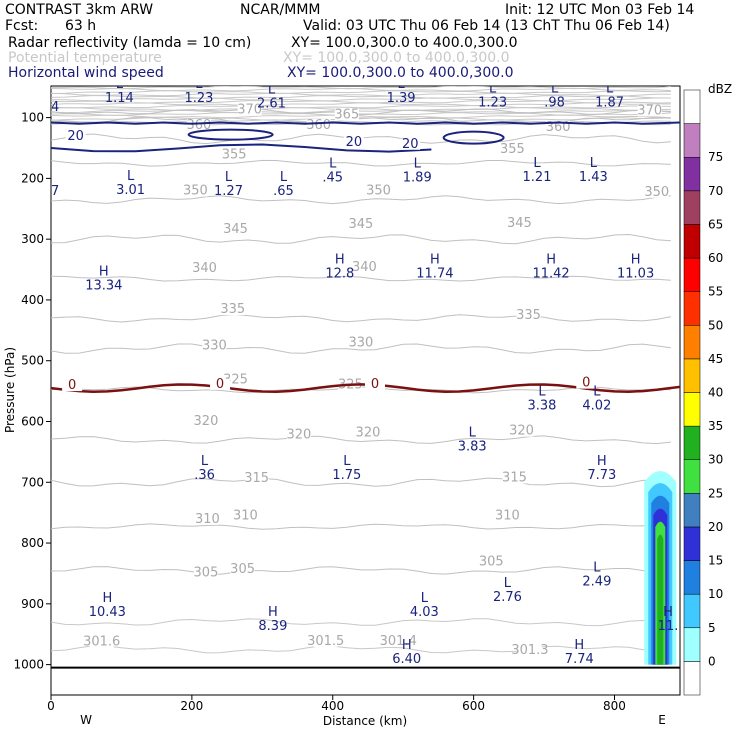 The height and width of the screenshot is (740, 740). What do you see at coordinates (417, 177) in the screenshot?
I see `extremum-value: 1.89` at bounding box center [417, 177].